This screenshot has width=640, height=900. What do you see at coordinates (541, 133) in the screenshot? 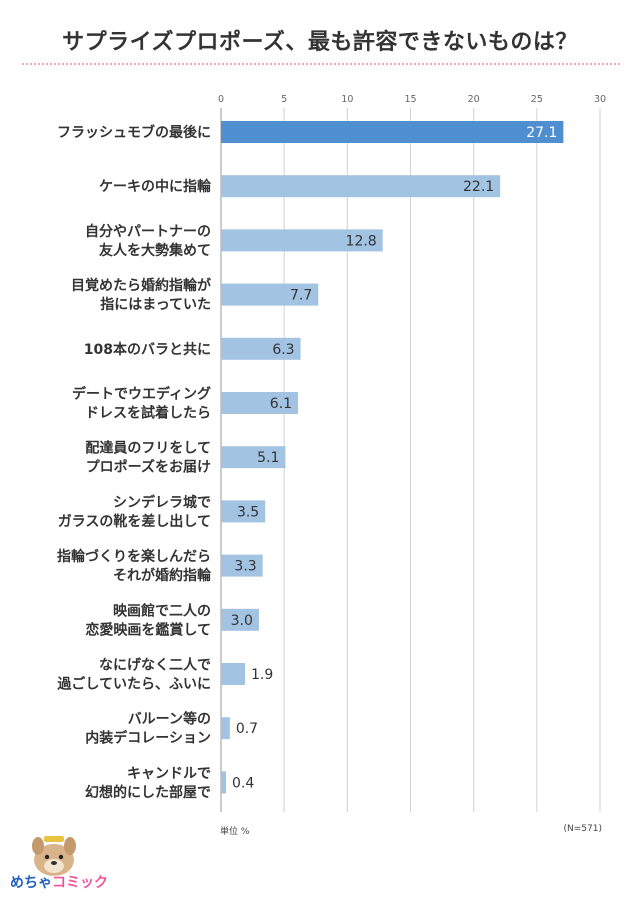
I see `bar-value-label: 27.1` at bounding box center [541, 133].